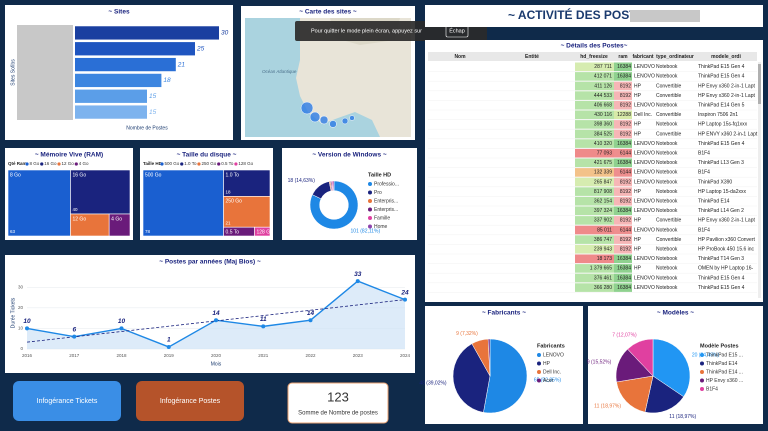  I want to click on table-cell: 397 324, so click(603, 211).